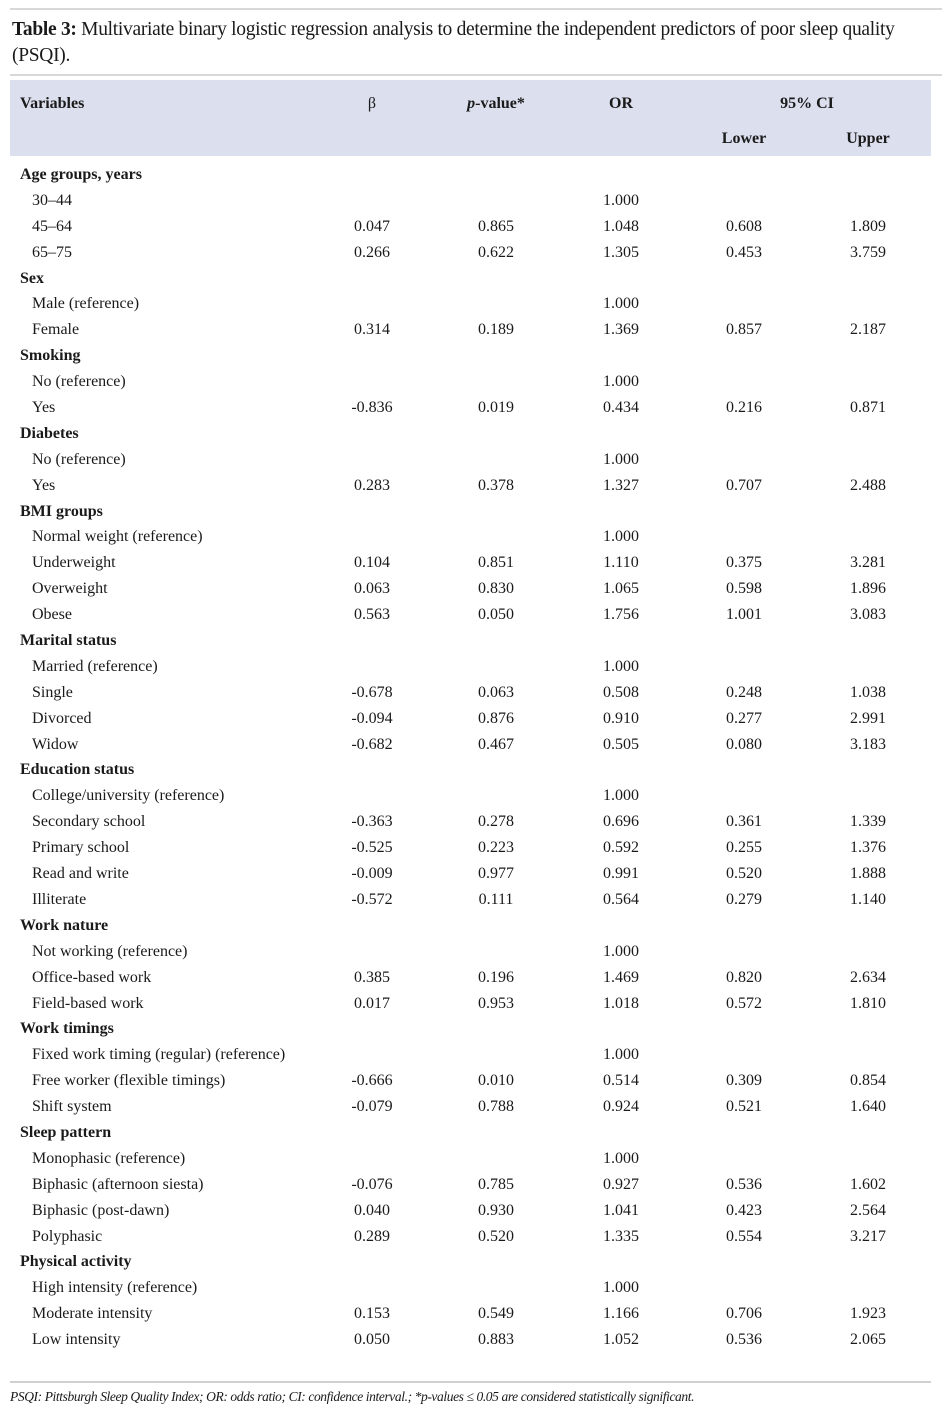 The width and height of the screenshot is (952, 1421). Describe the element at coordinates (95, 666) in the screenshot. I see `row-label: Married (reference)` at that location.